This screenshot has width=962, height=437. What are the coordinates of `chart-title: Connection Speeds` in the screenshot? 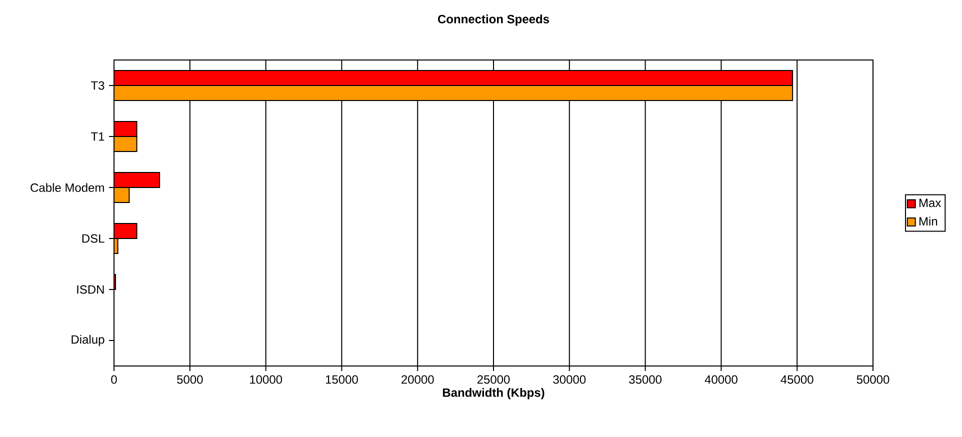 It's located at (494, 20).